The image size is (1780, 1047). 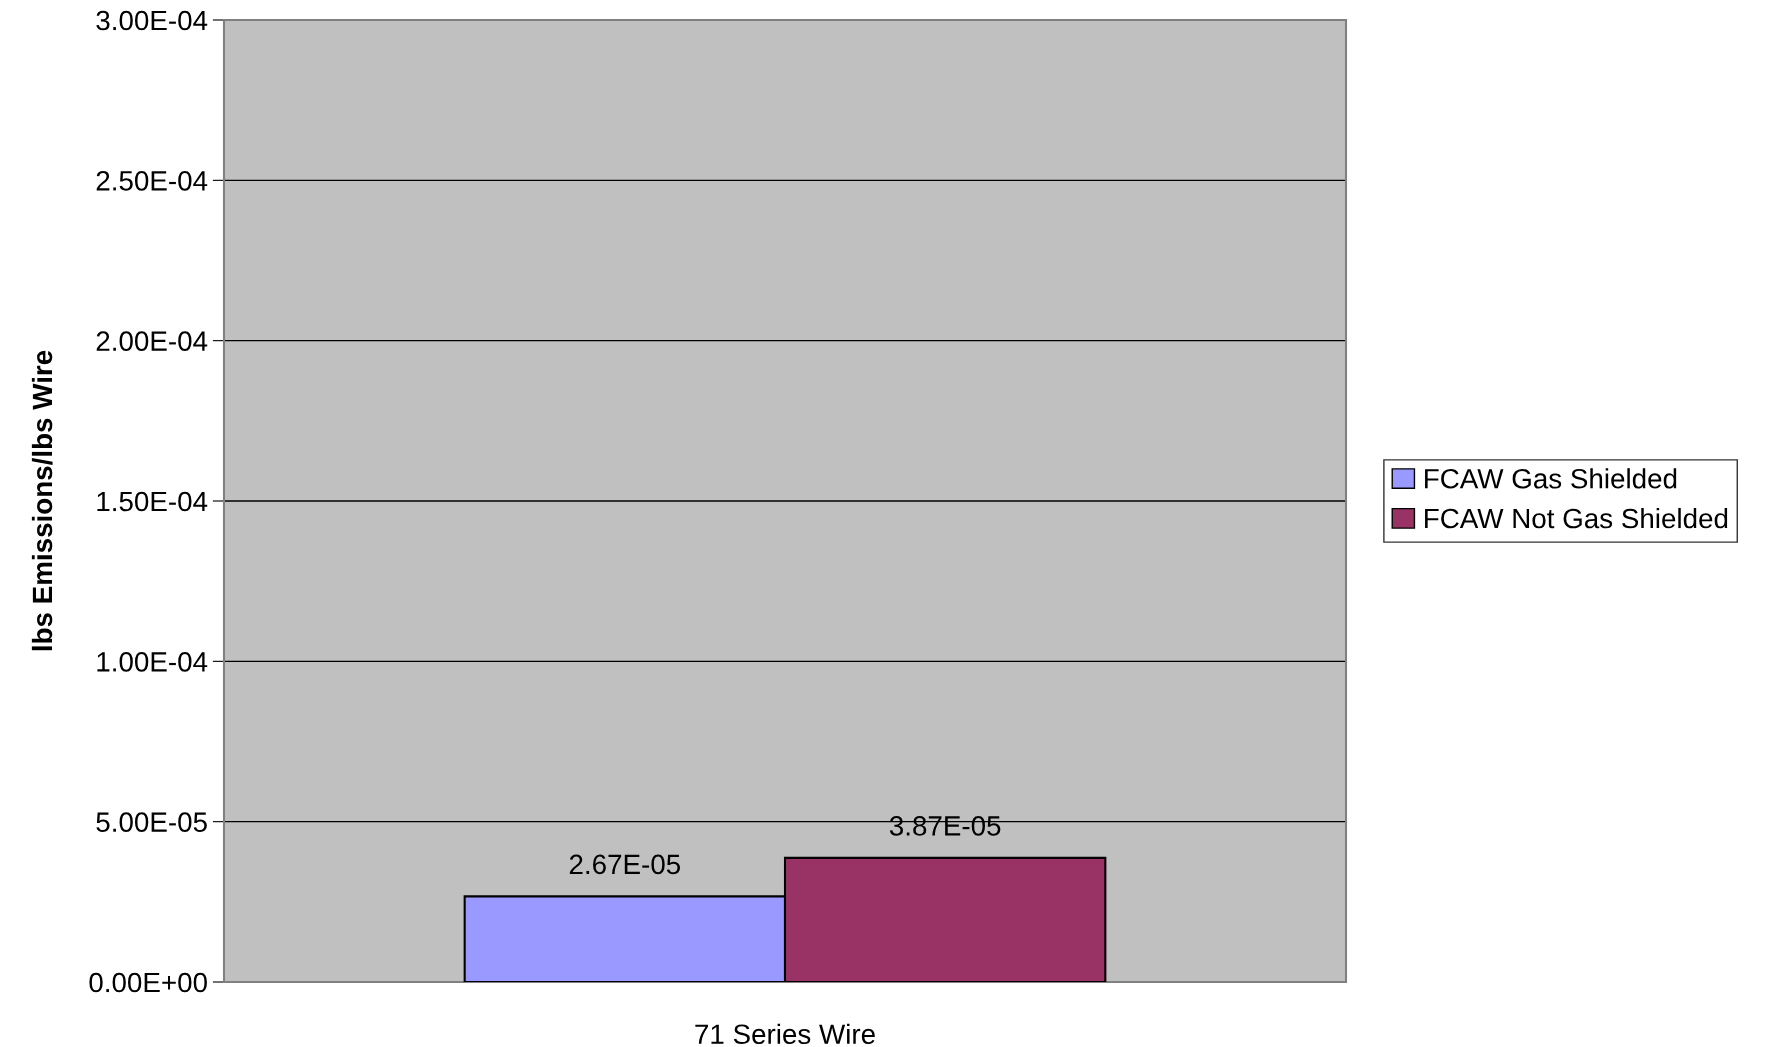 What do you see at coordinates (785, 1034) in the screenshot?
I see `x-tick-label: 71 Series Wire` at bounding box center [785, 1034].